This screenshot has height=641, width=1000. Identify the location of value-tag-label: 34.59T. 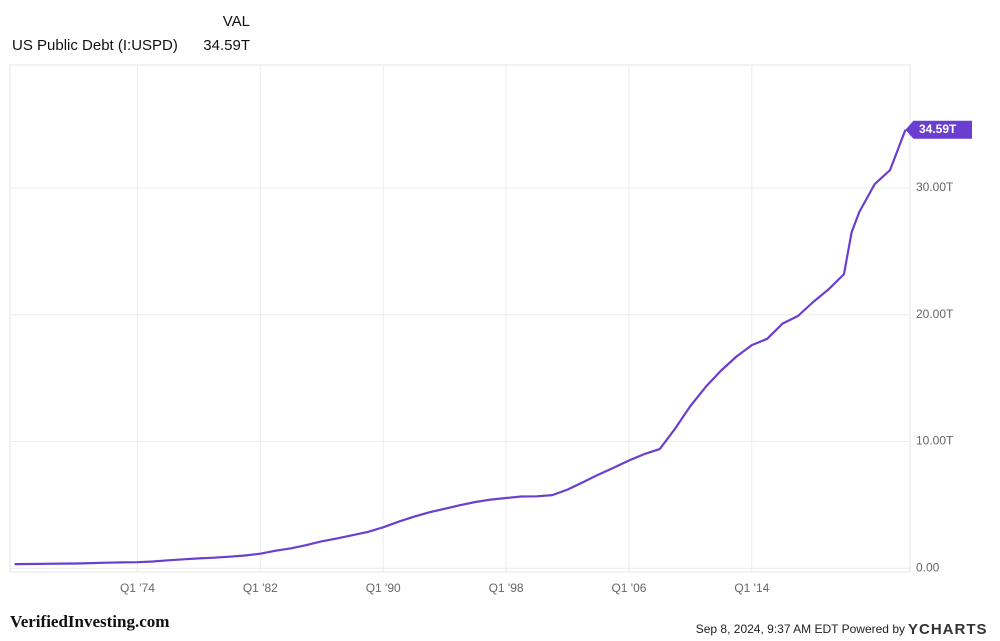
(938, 129).